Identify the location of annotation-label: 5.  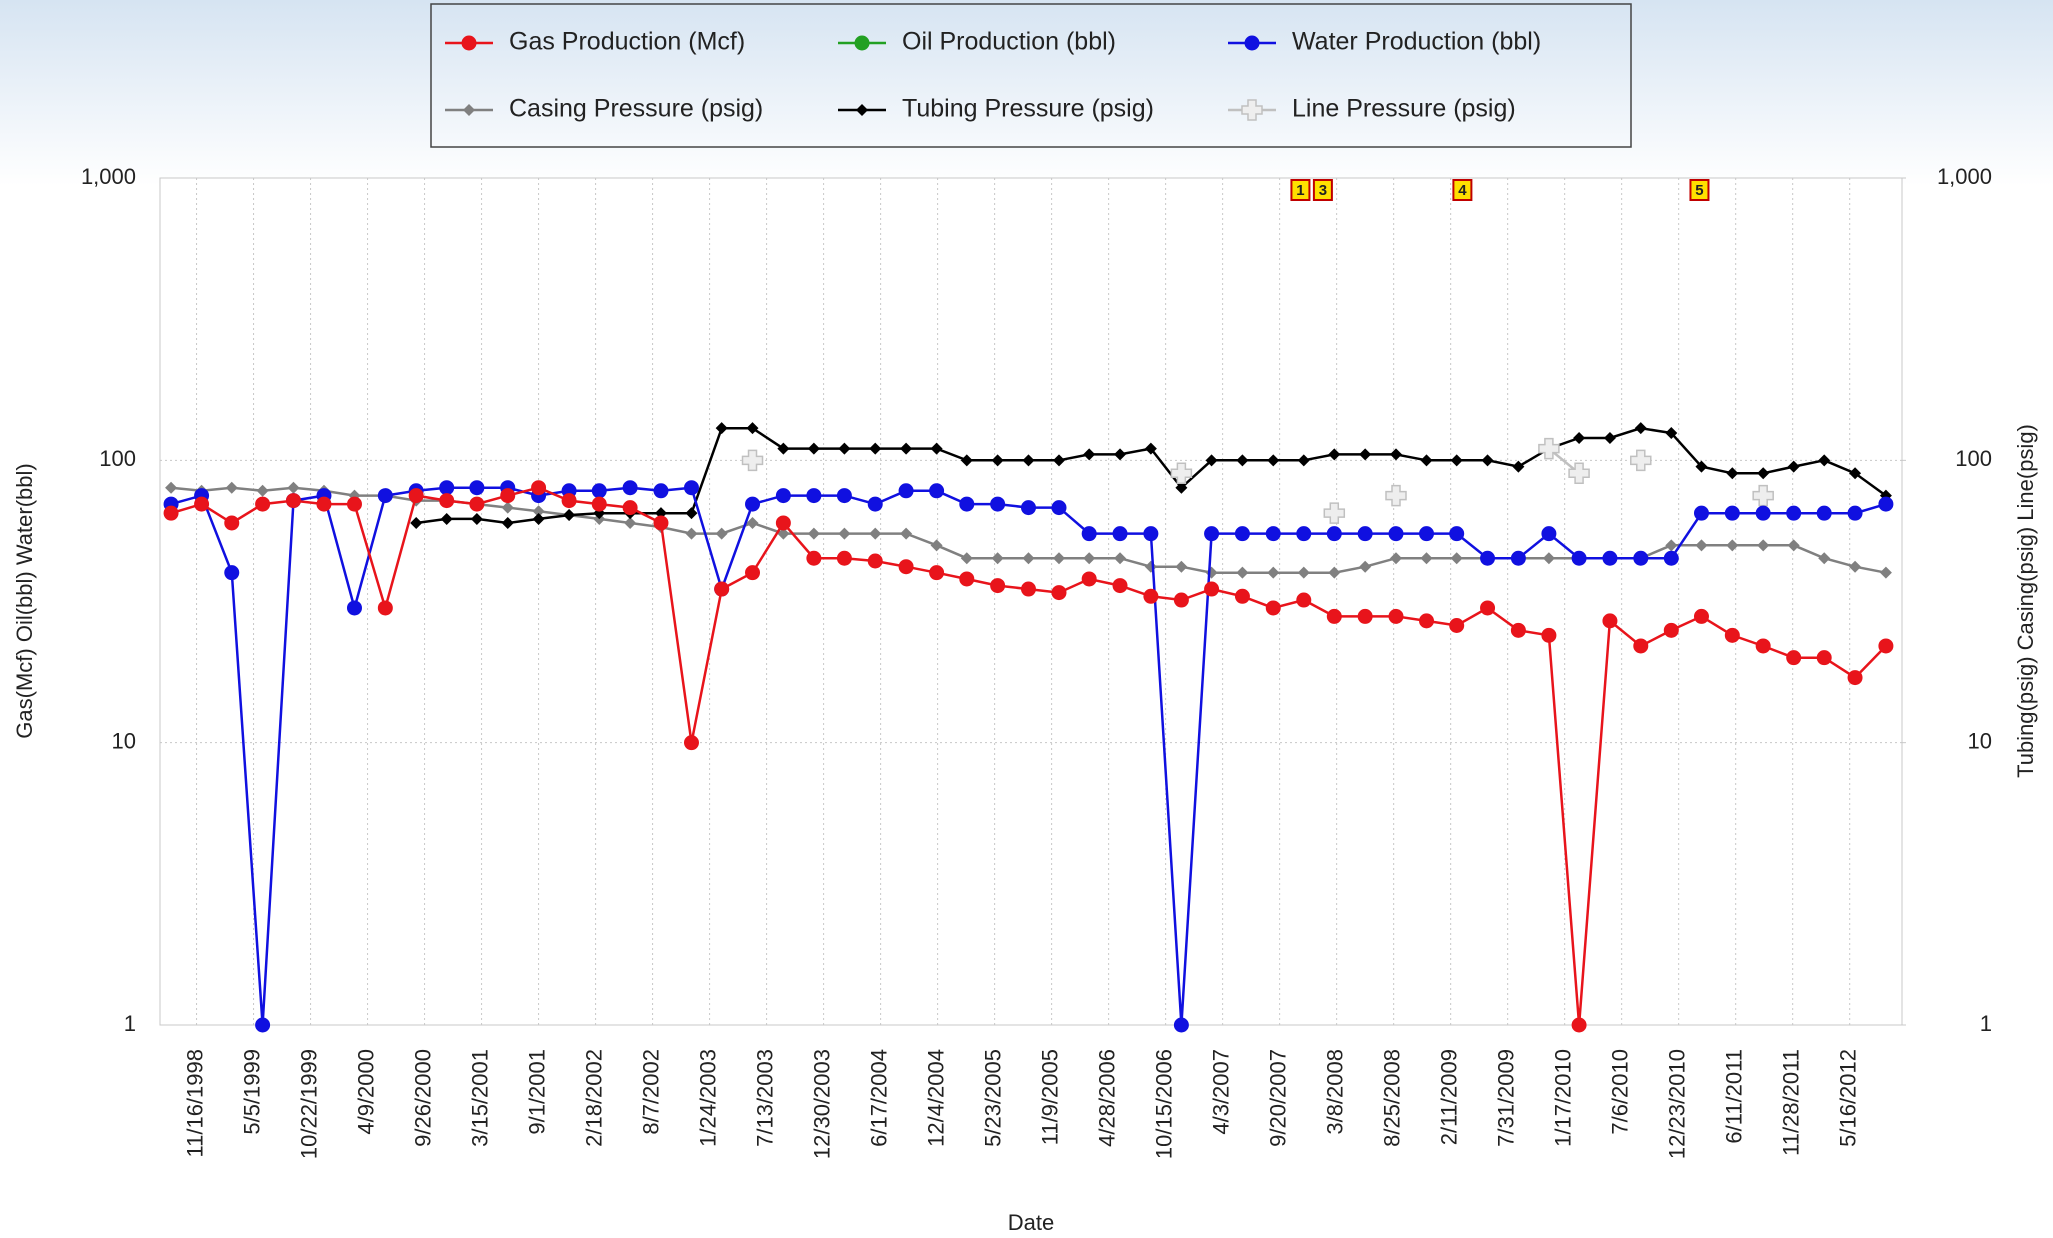
(1699, 190).